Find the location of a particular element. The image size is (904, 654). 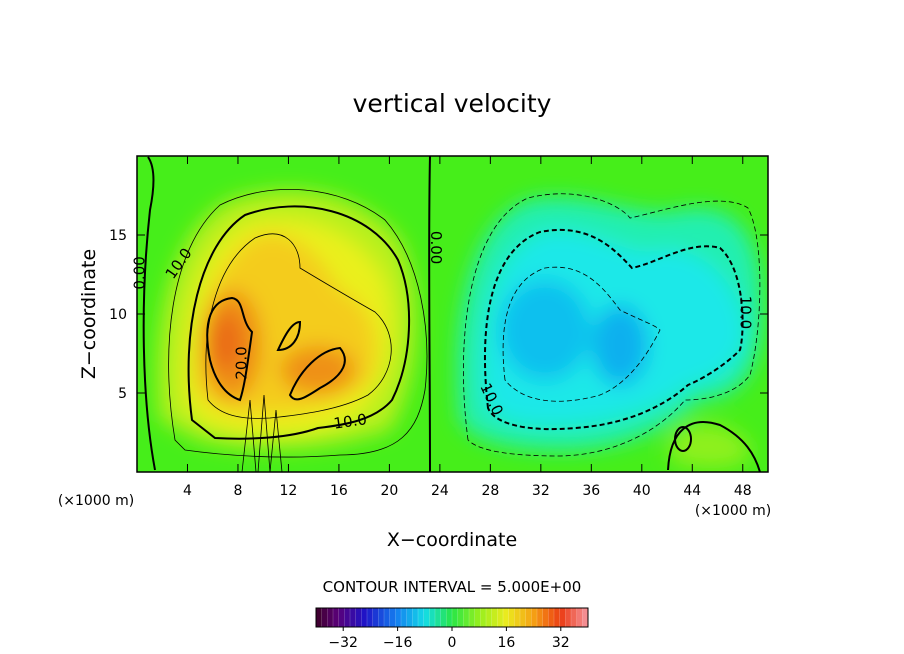

colorbar-tick-label: 0 is located at coordinates (452, 643).